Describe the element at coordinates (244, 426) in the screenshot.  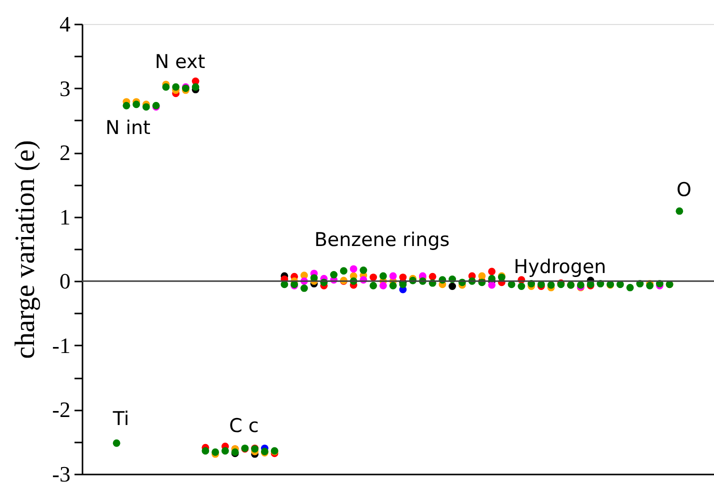
I see `annotation: C c` at that location.